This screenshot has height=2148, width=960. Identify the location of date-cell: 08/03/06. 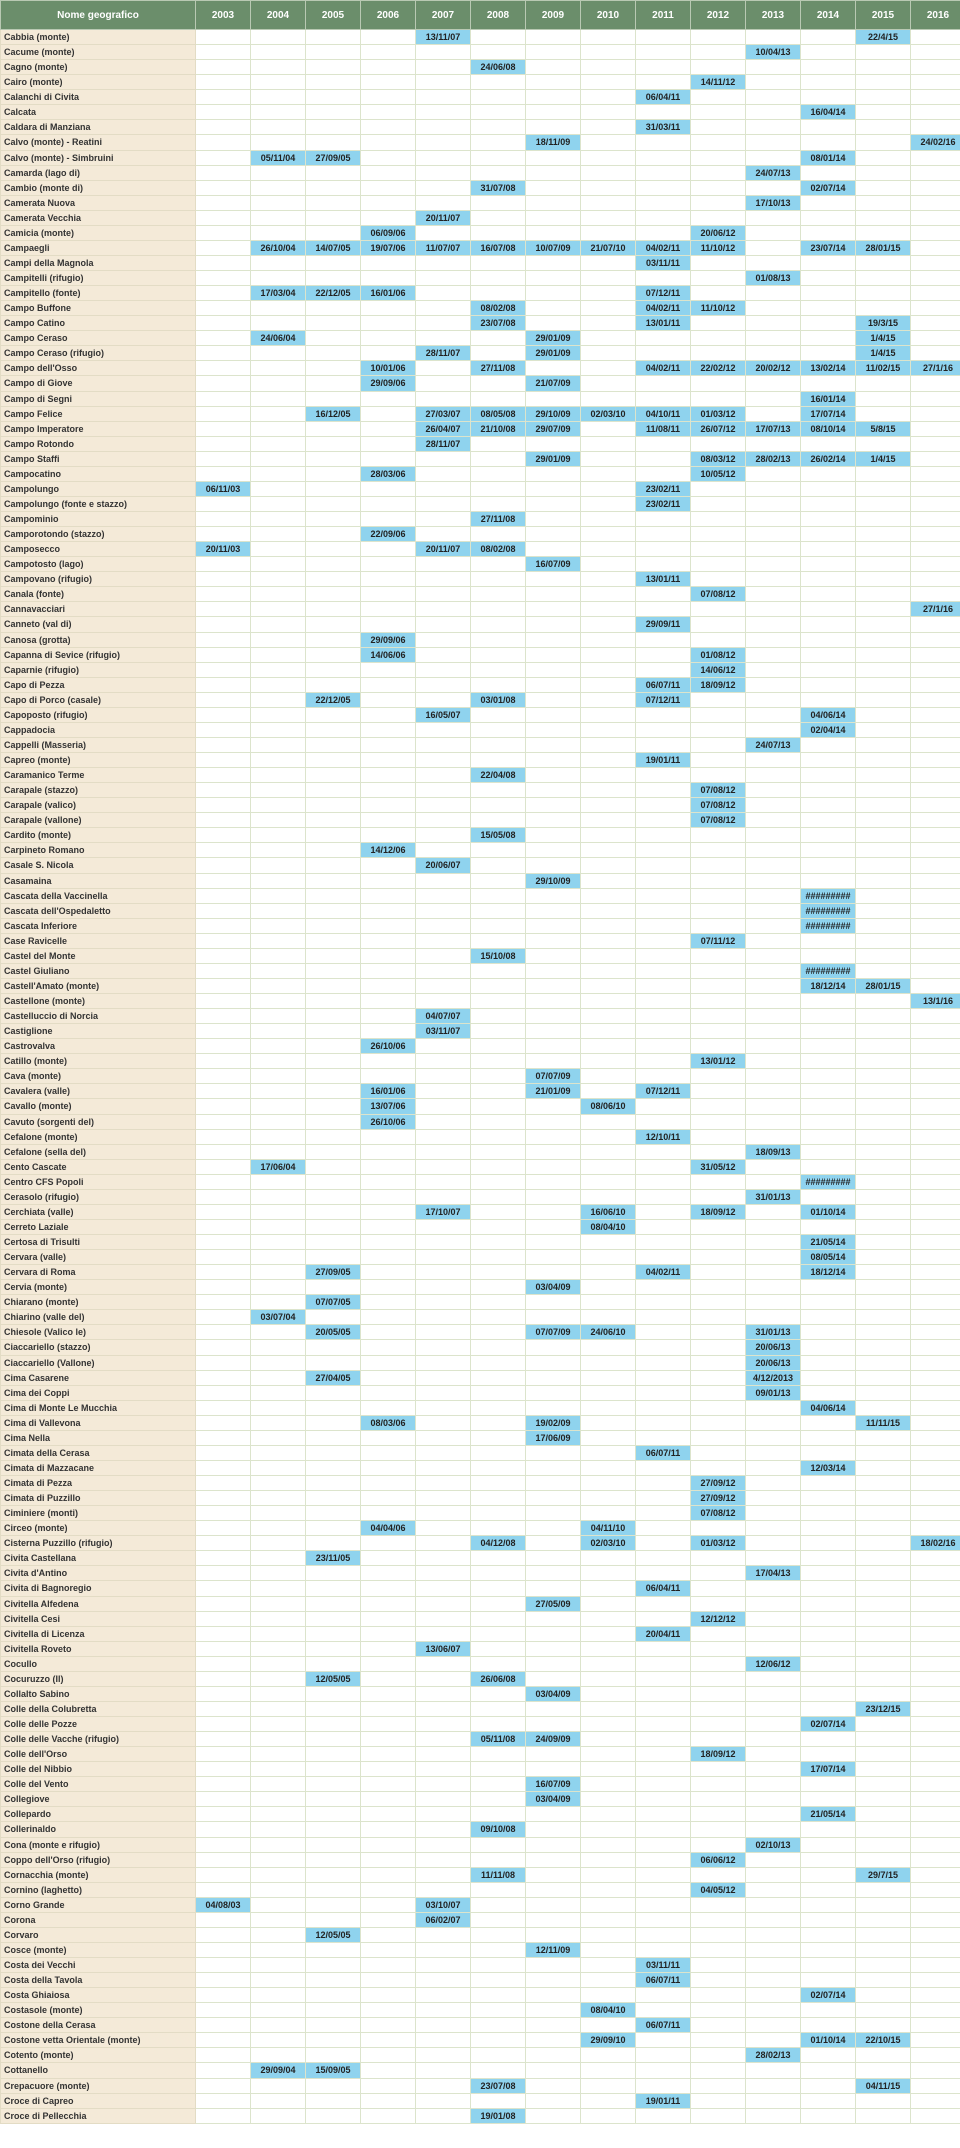
(388, 1422).